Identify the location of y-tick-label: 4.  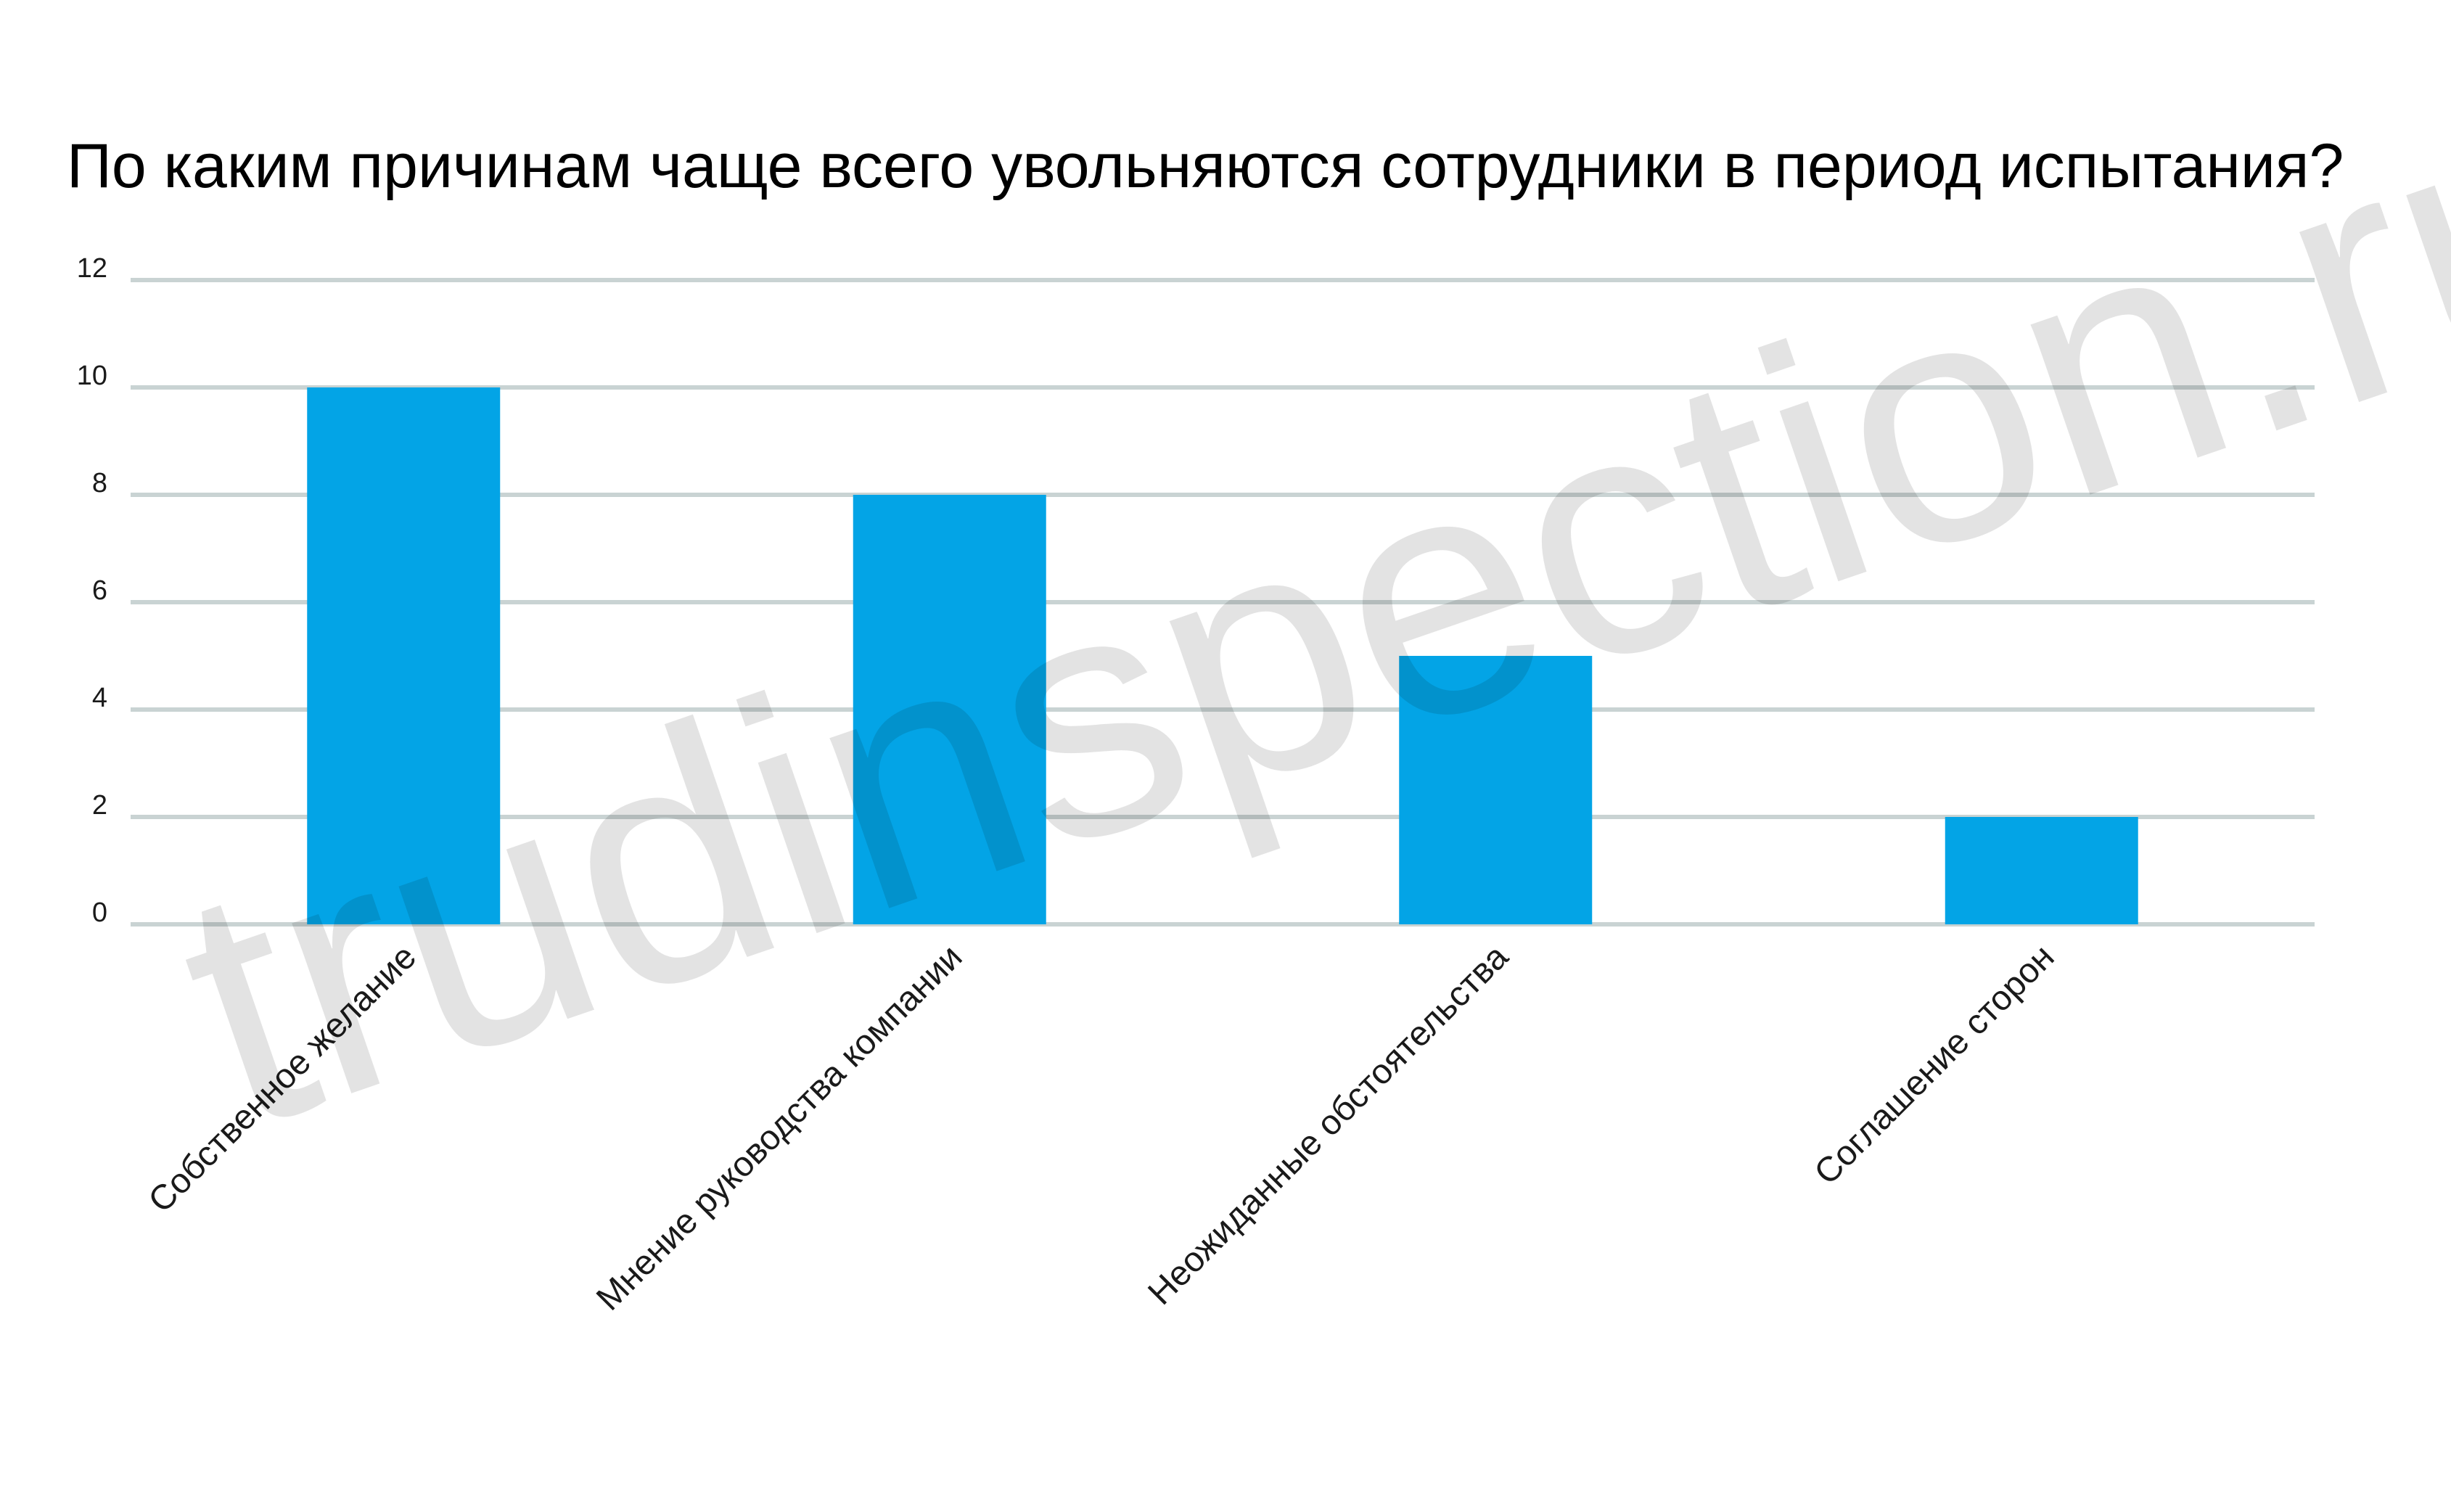
(100, 698).